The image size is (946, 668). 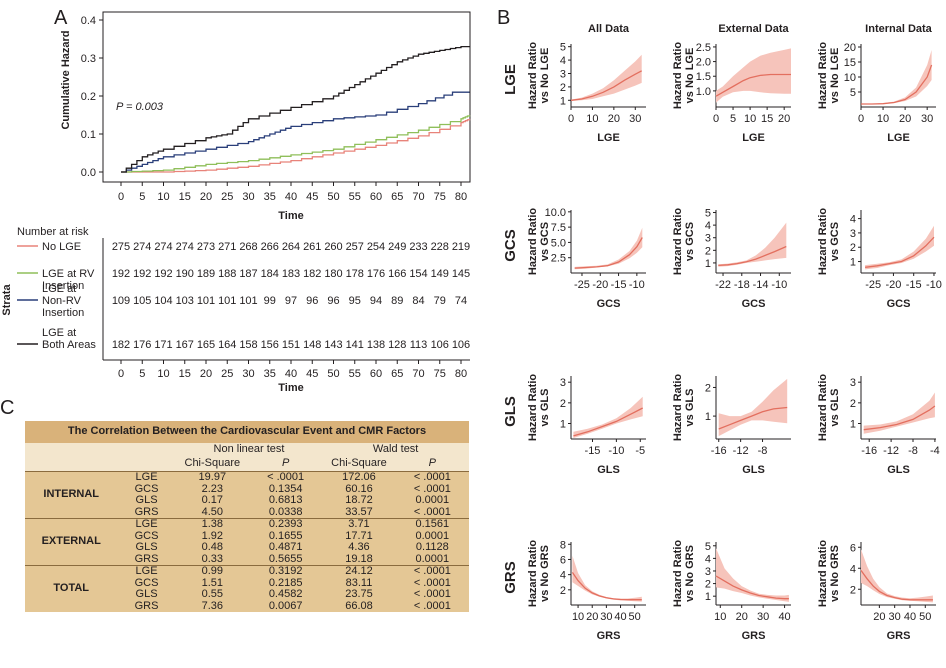 What do you see at coordinates (212, 512) in the screenshot?
I see `table-value: 4.50` at bounding box center [212, 512].